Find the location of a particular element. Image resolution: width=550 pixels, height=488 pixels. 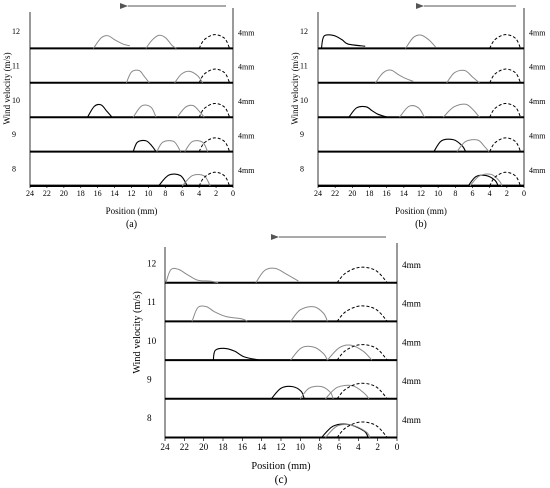

x-tick-label: 4 is located at coordinates (358, 447).